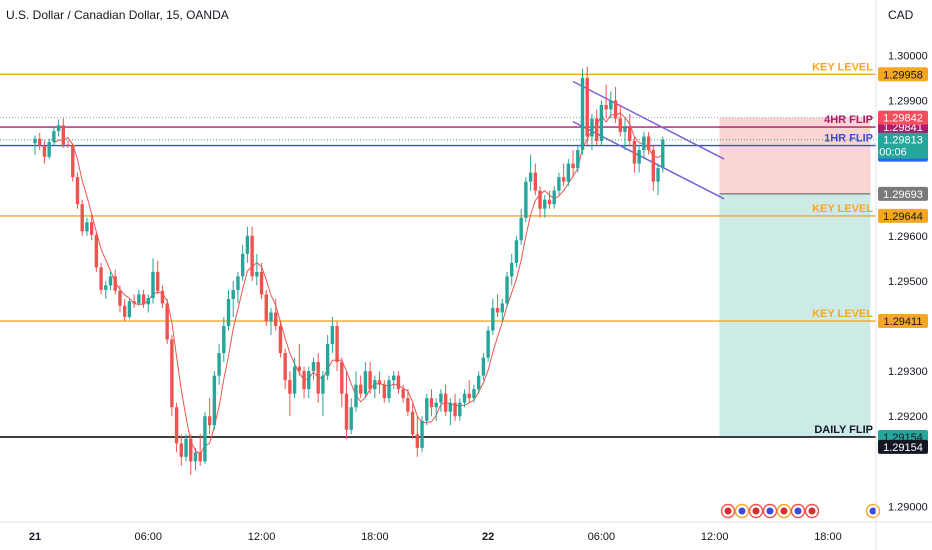 The image size is (932, 550). Describe the element at coordinates (903, 195) in the screenshot. I see `price-tag-2-text: 1.29693` at that location.